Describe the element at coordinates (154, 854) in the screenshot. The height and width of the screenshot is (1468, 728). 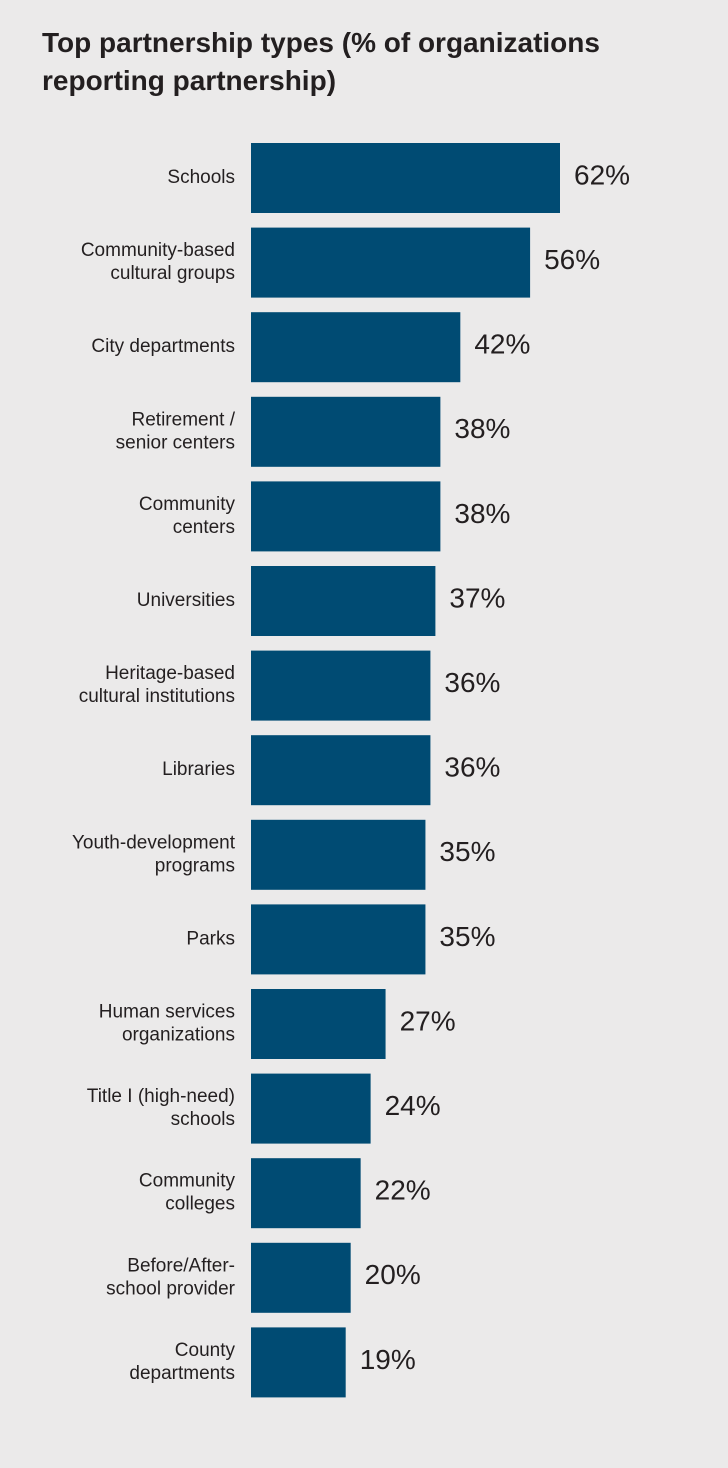
I see `category-label: Youth-development programs` at that location.